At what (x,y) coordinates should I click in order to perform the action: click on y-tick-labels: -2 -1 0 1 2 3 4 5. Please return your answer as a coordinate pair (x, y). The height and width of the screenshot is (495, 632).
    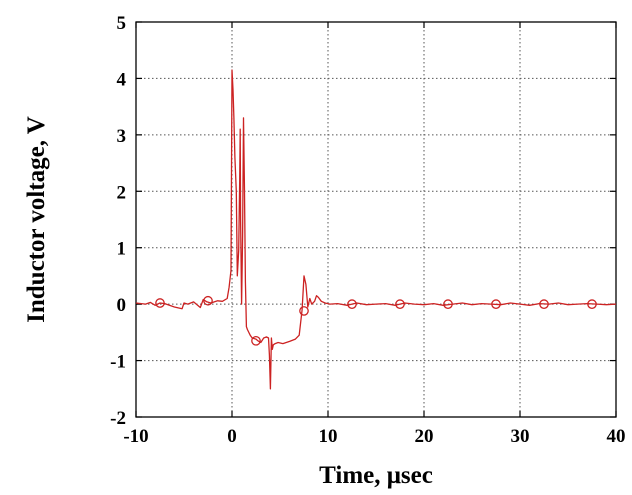
    Looking at the image, I should click on (118, 221).